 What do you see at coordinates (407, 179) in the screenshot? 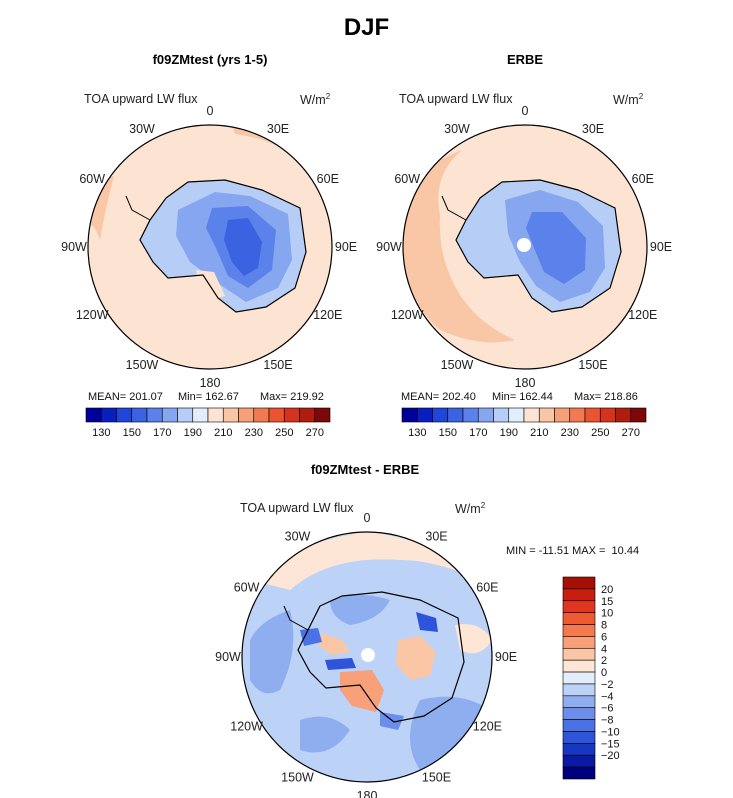
I see `panel2-lon-label: 60W` at bounding box center [407, 179].